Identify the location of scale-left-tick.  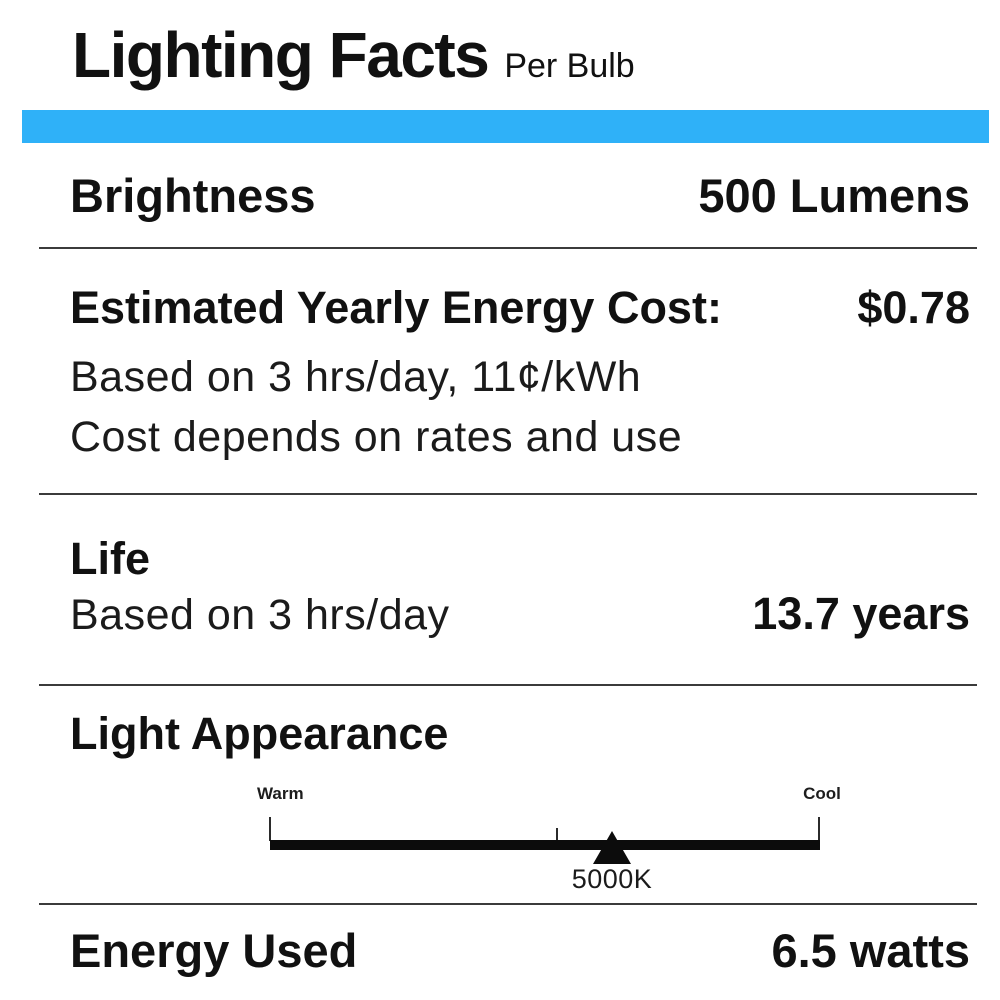
(270, 829).